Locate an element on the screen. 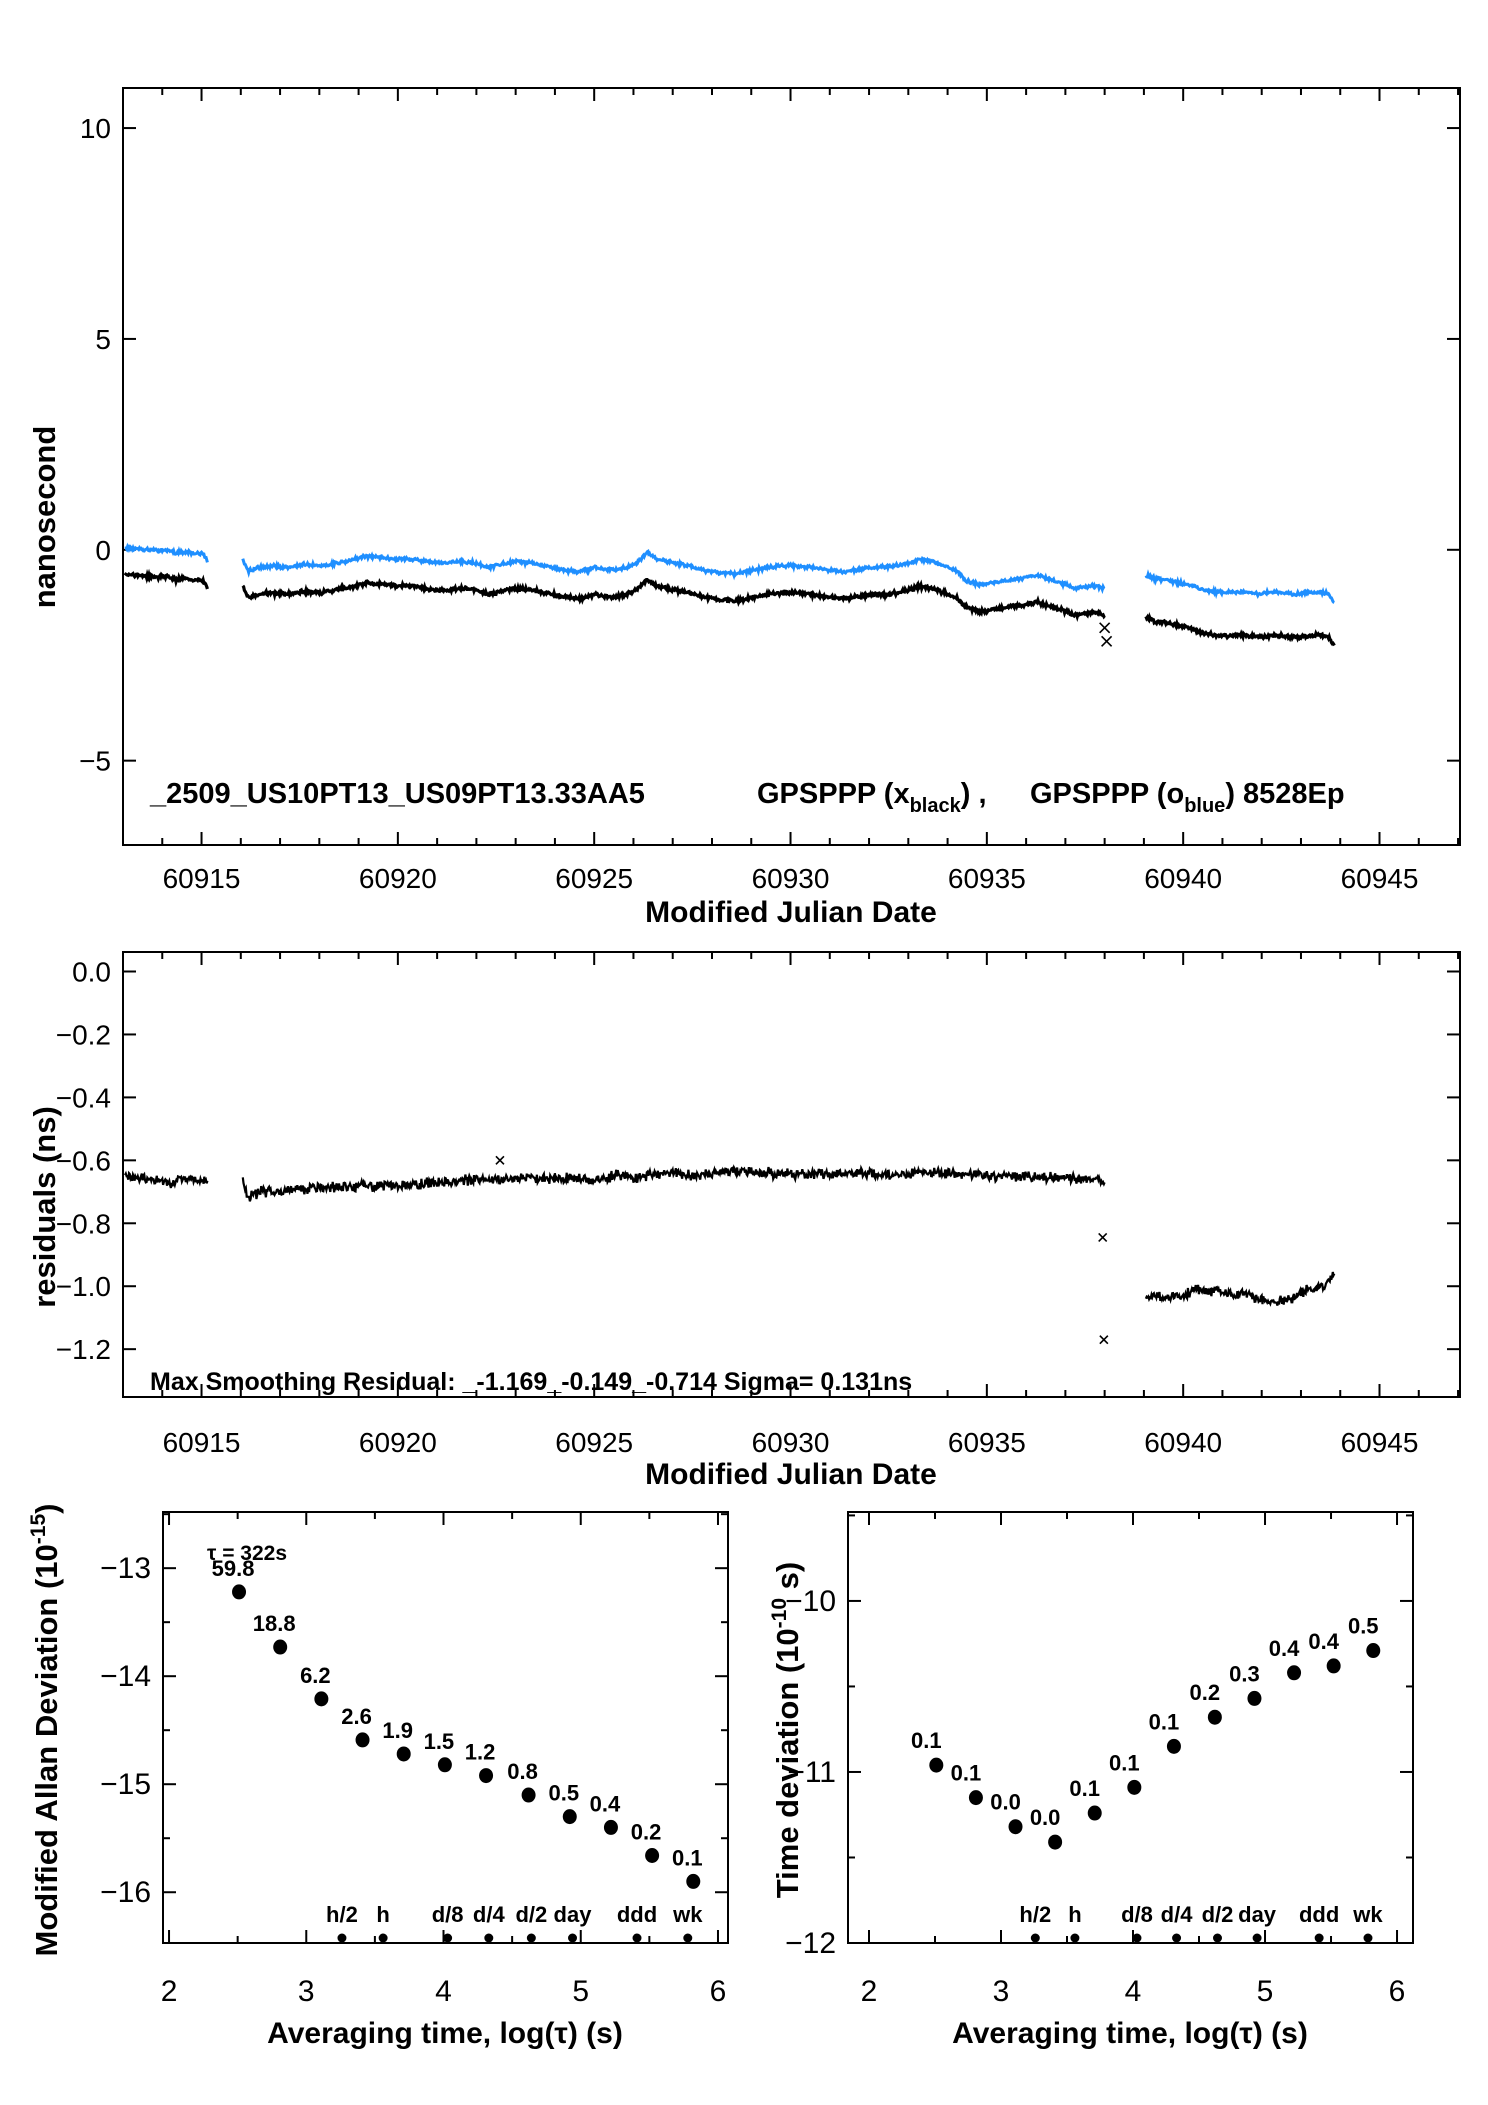 The height and width of the screenshot is (2105, 1488). y-tick-label: 0 is located at coordinates (103, 550).